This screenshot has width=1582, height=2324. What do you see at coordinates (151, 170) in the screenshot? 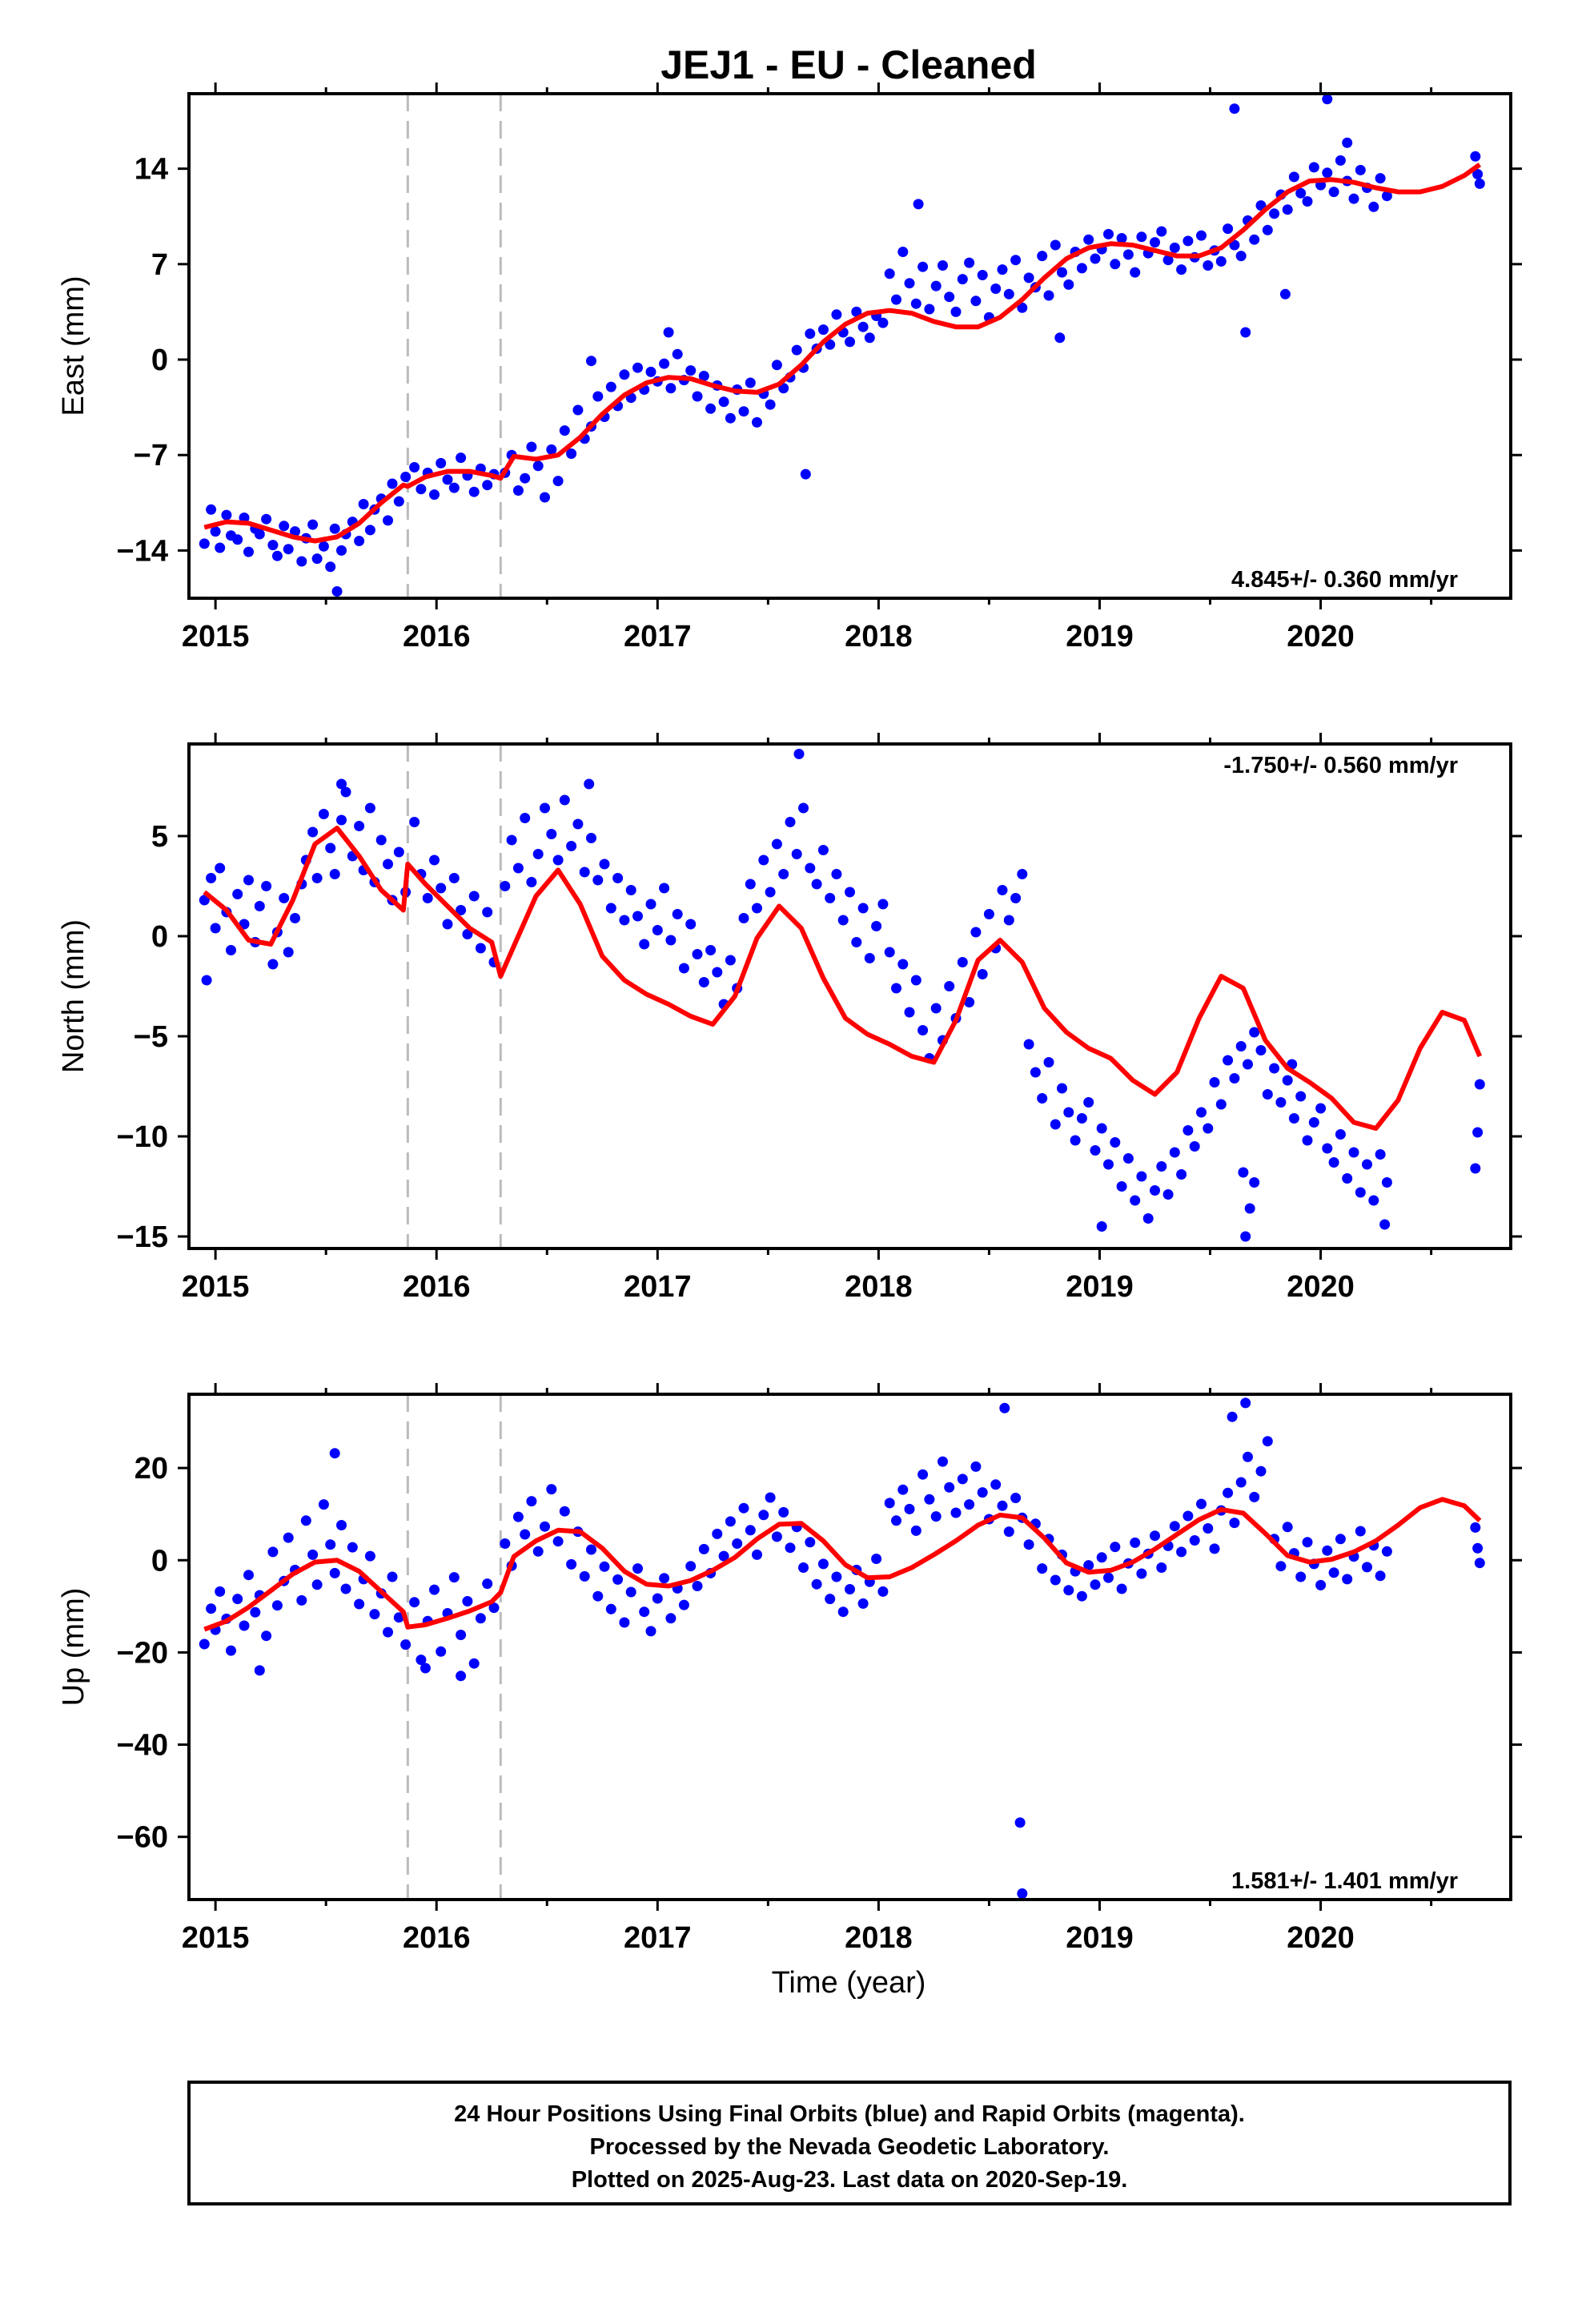
I see `y-tick-label: 14` at bounding box center [151, 170].